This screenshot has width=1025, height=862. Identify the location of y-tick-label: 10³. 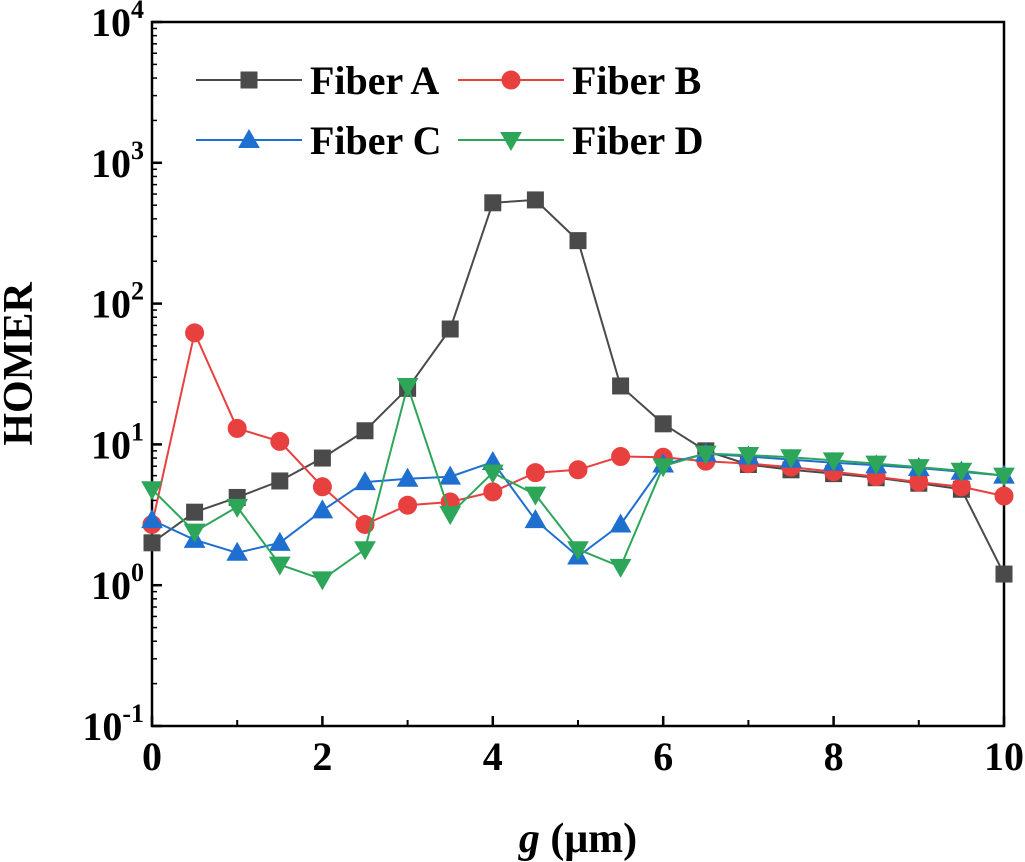
(117, 161).